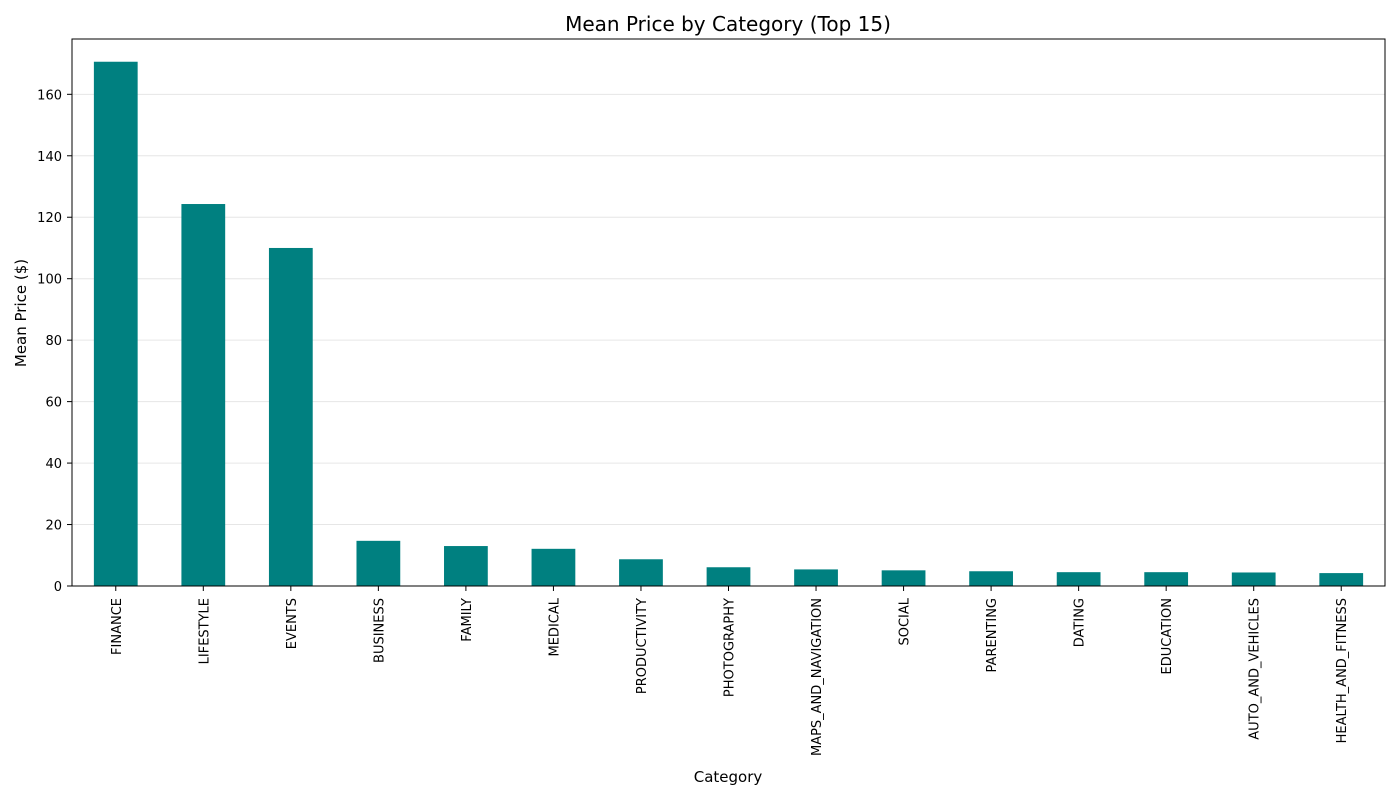 This screenshot has height=800, width=1400. I want to click on y-tick-label: 80, so click(53, 341).